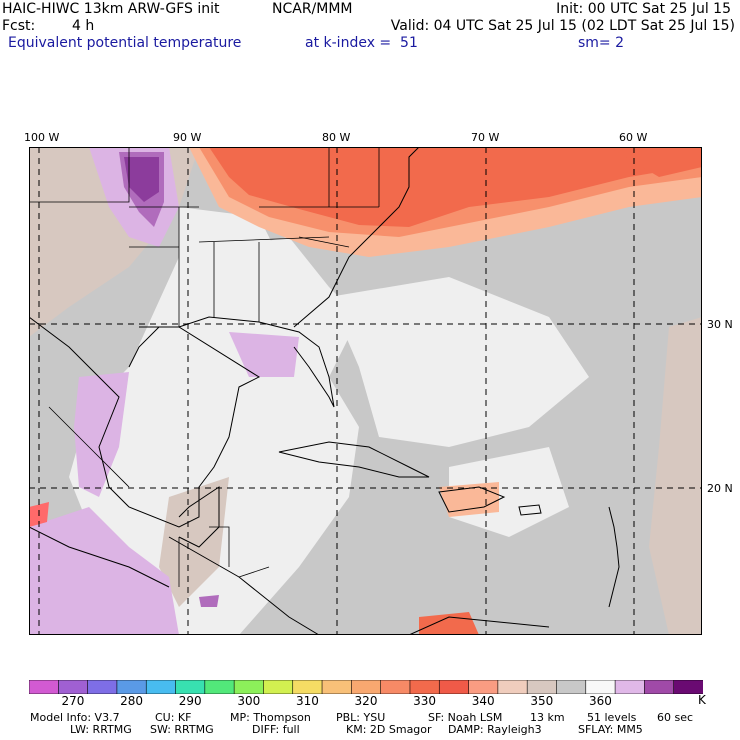 This screenshot has height=740, width=740. Describe the element at coordinates (190, 701) in the screenshot. I see `colorbar-tick-label: 290` at that location.